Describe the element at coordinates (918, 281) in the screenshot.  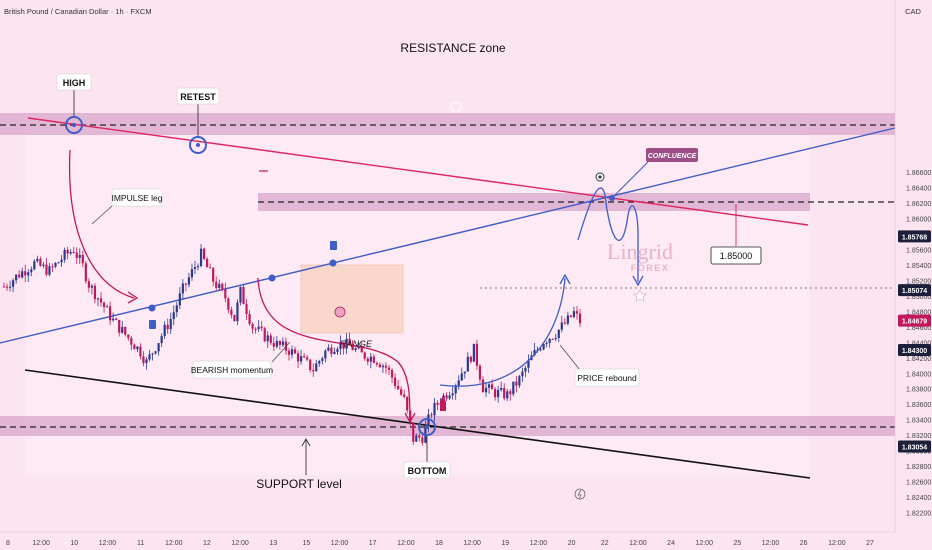
I see `price-tick-label: 1.85200` at that location.